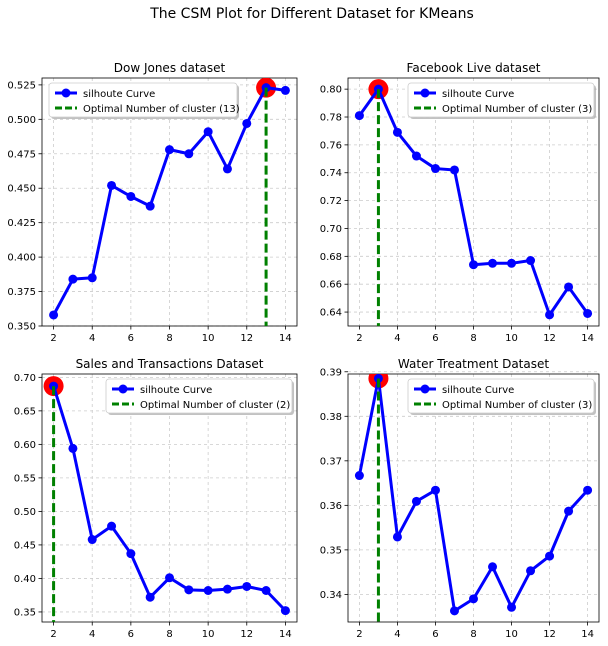 This screenshot has width=608, height=646. I want to click on y-tick-label: 0.78, so click(331, 118).